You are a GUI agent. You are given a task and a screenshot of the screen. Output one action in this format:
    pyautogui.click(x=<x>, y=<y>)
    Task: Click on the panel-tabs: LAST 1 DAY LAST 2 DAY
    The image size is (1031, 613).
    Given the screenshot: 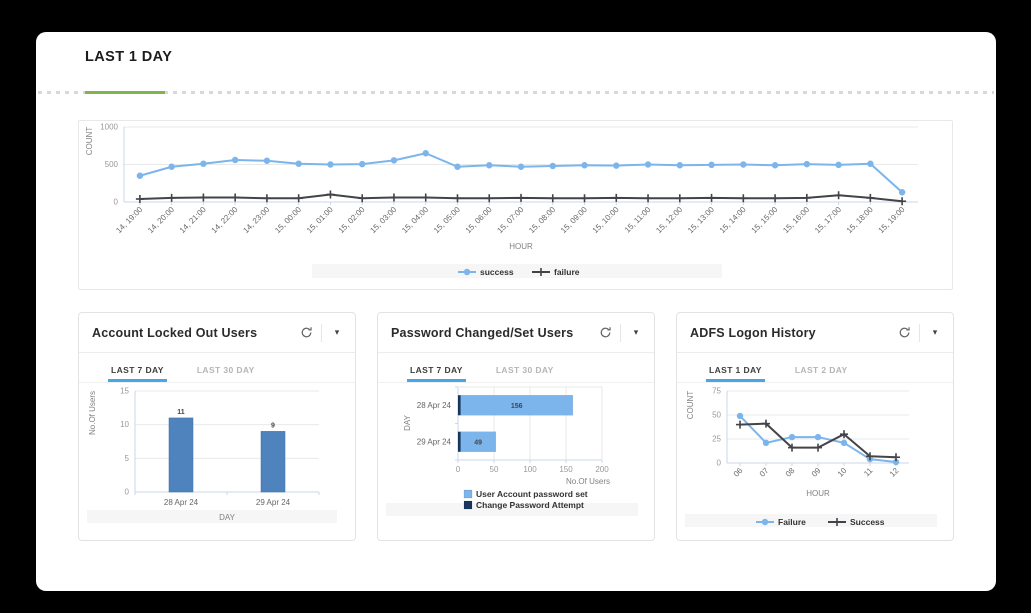 What is the action you would take?
    pyautogui.click(x=815, y=368)
    